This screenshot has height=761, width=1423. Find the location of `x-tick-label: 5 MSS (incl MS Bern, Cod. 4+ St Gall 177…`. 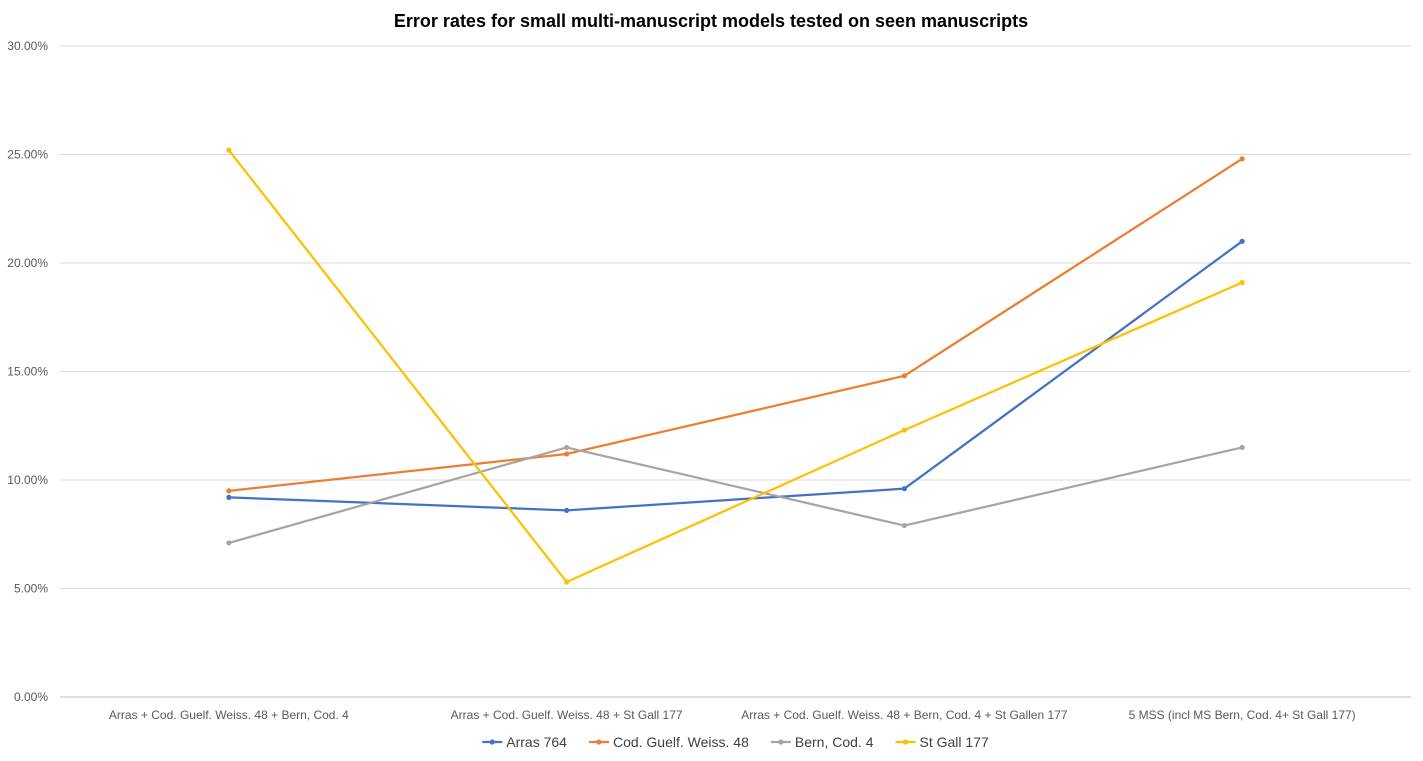

x-tick-label: 5 MSS (incl MS Bern, Cod. 4+ St Gall 177… is located at coordinates (1242, 715).